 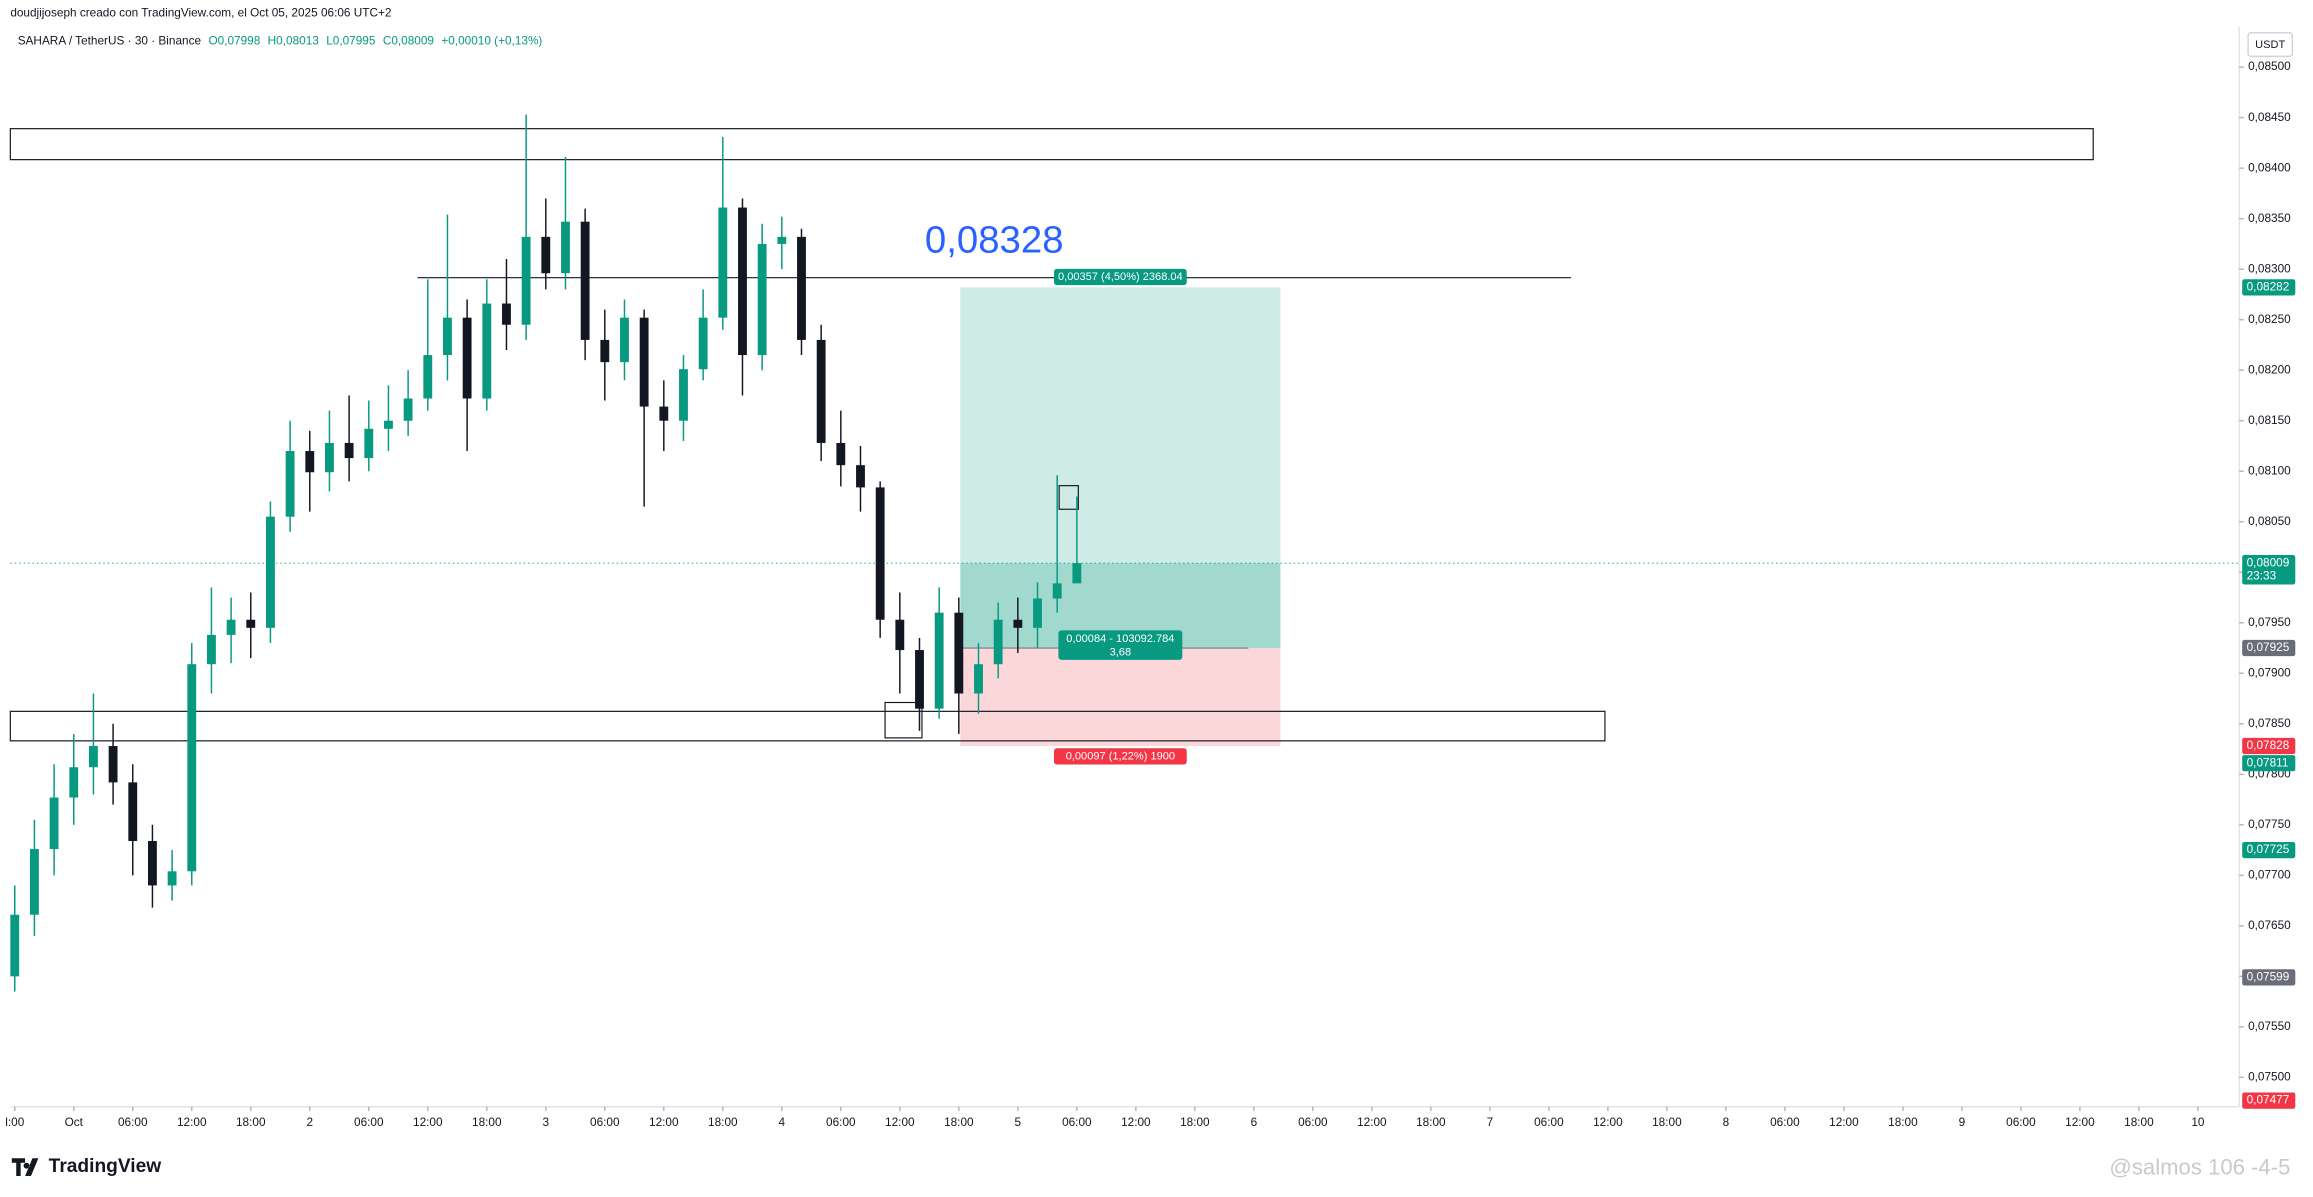 I want to click on x-tick-label: Oct, so click(x=74, y=1122).